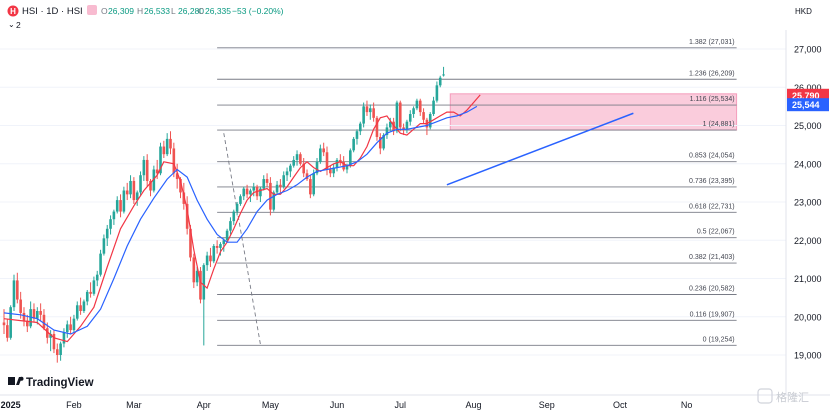 This screenshot has width=830, height=419. I want to click on watermark-logo-icon, so click(765, 396).